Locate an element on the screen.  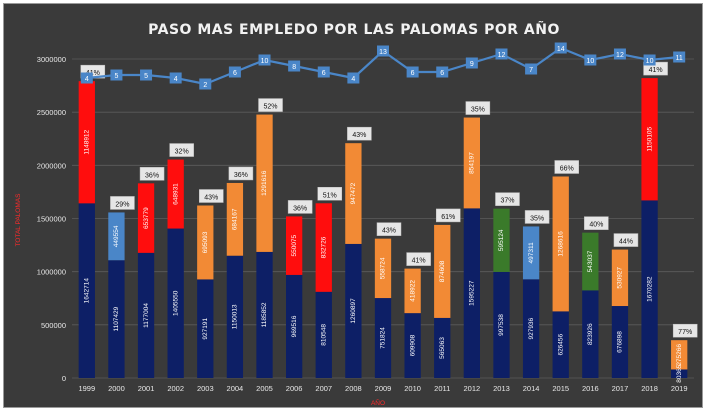
bar-base-value-label: 927936 is located at coordinates (531, 328).